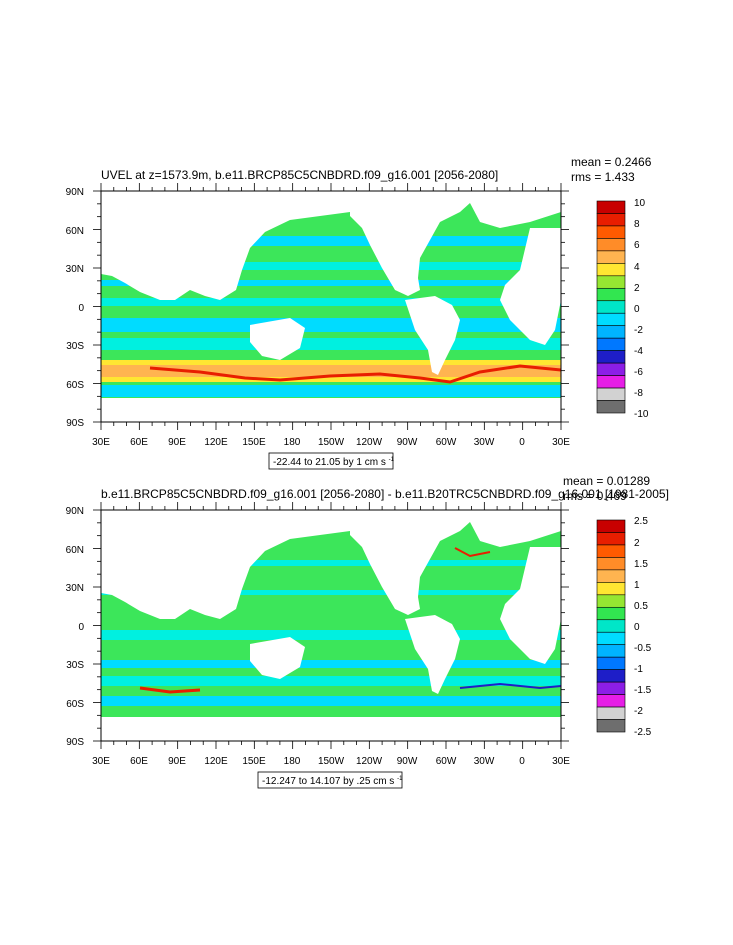 The height and width of the screenshot is (945, 733). What do you see at coordinates (355, 374) in the screenshot?
I see `acc-hot-streak` at bounding box center [355, 374].